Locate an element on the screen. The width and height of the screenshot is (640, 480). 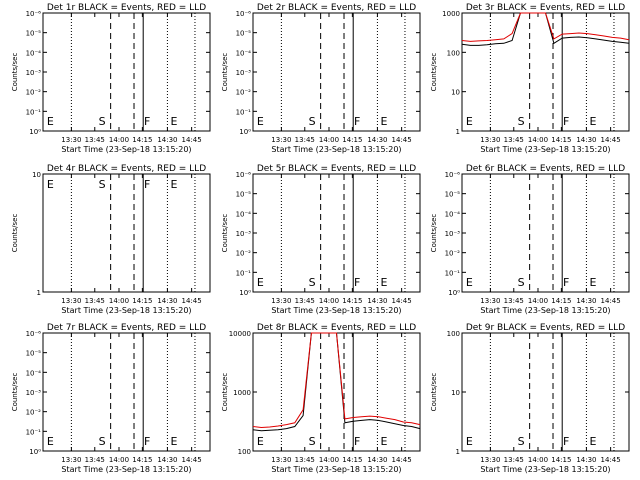
panel-title: Det 1r BLACK = Events, RED = LLD is located at coordinates (126, 8).